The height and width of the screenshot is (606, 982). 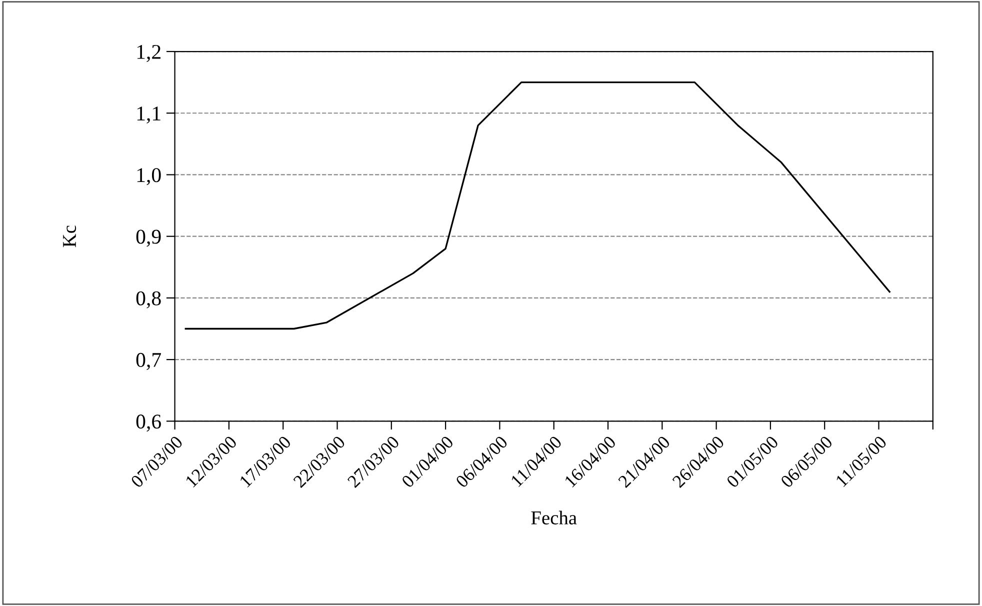 I want to click on y-tick-label: 1,1, so click(x=148, y=115).